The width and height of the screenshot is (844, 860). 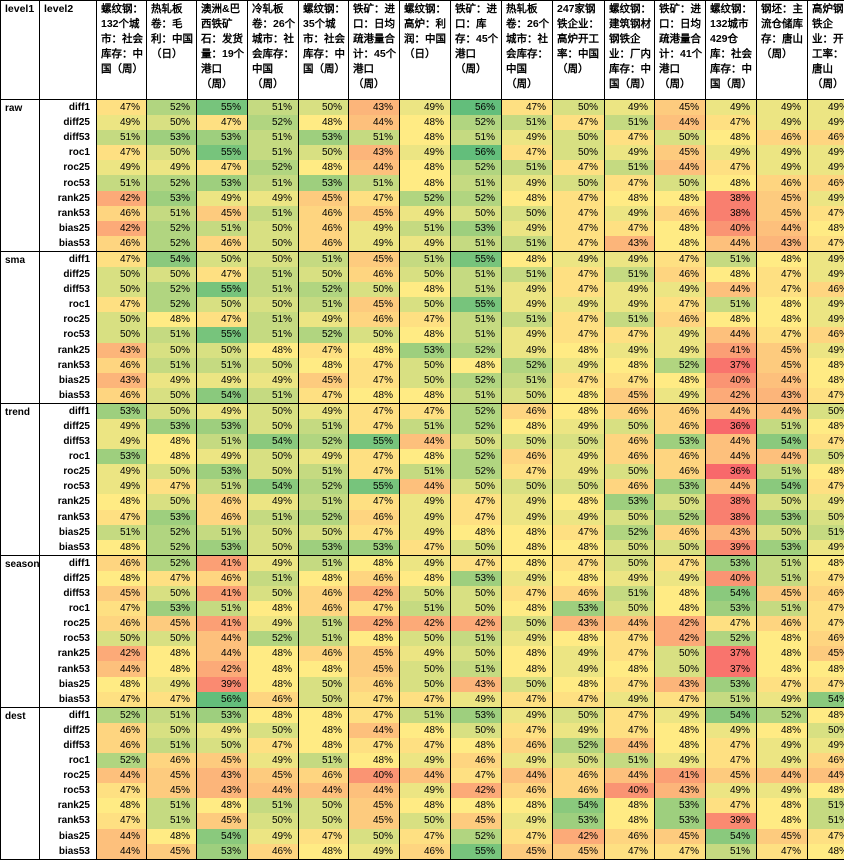 I want to click on group-label: sma, so click(x=20, y=327).